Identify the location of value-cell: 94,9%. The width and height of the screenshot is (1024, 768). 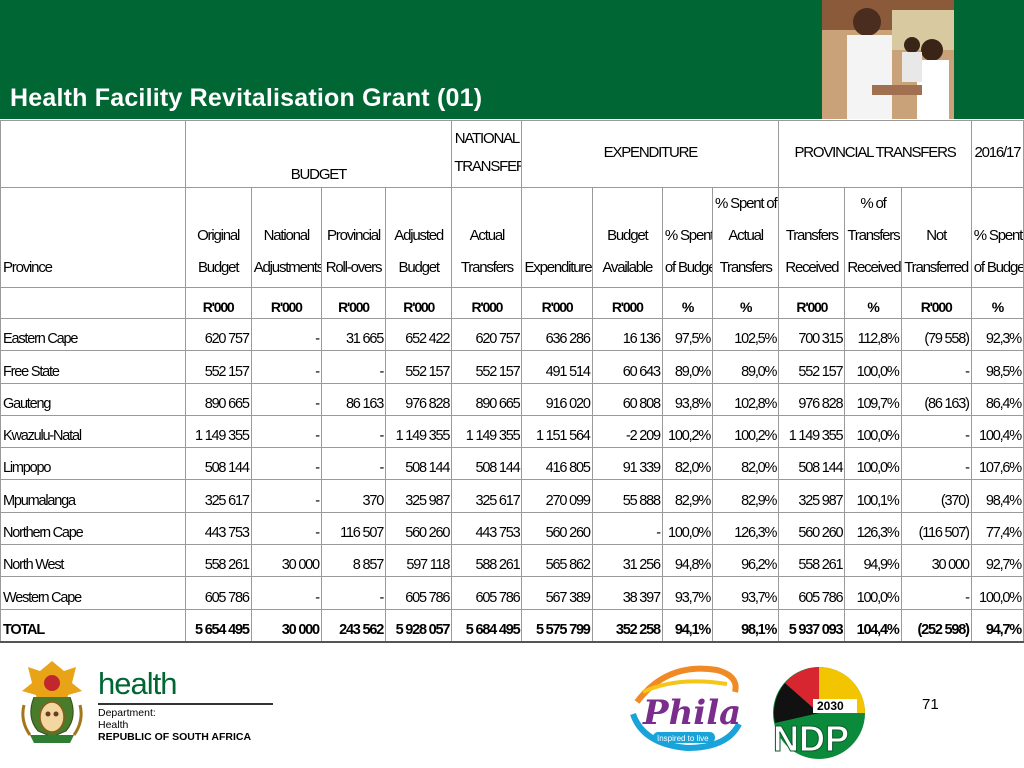
(873, 561).